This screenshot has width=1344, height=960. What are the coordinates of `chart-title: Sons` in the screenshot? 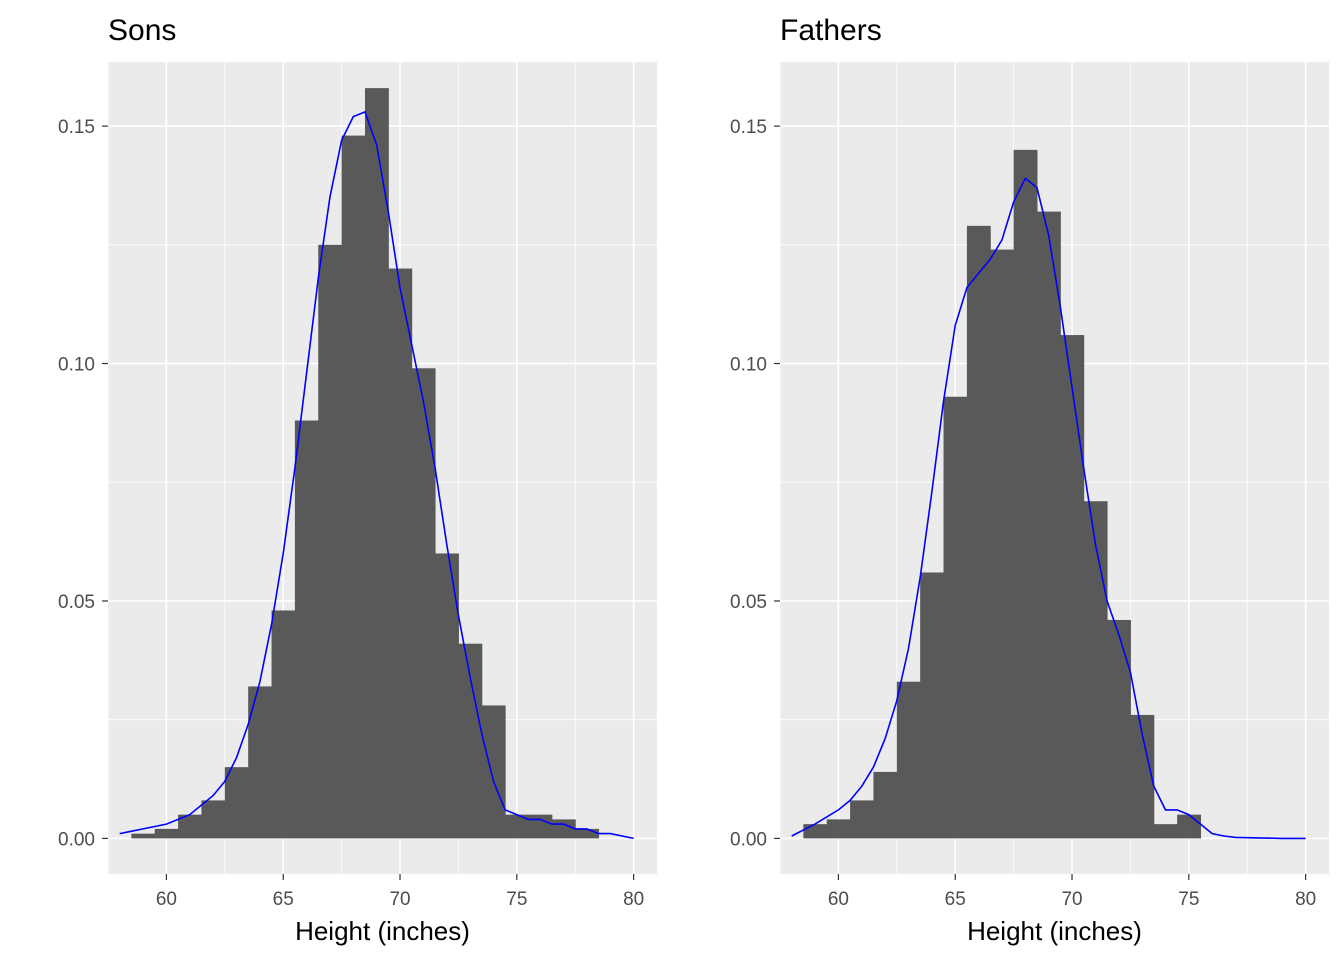 It's located at (142, 30).